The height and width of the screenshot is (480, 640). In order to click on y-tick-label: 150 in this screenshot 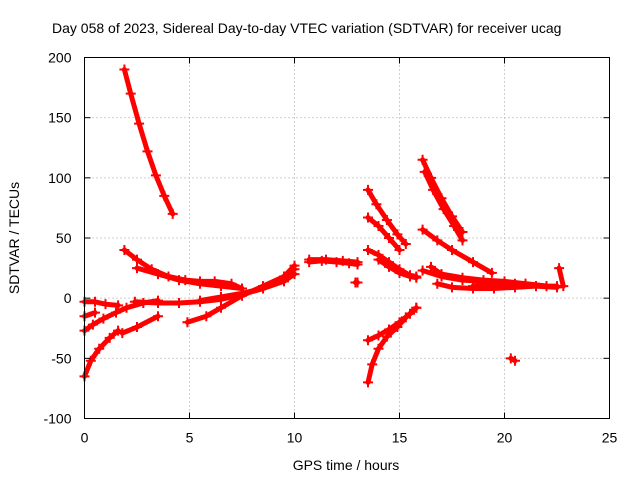, I will do `click(60, 118)`.